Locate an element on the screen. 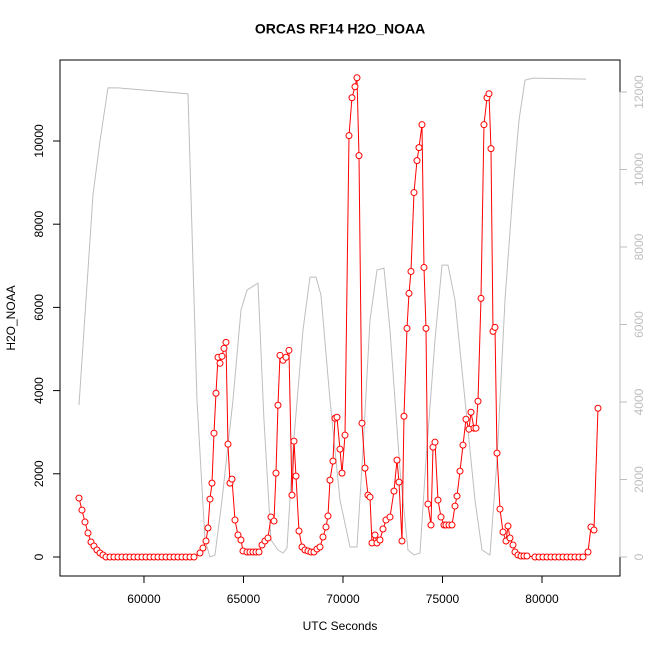  x-tick-label: 70000 is located at coordinates (343, 599).